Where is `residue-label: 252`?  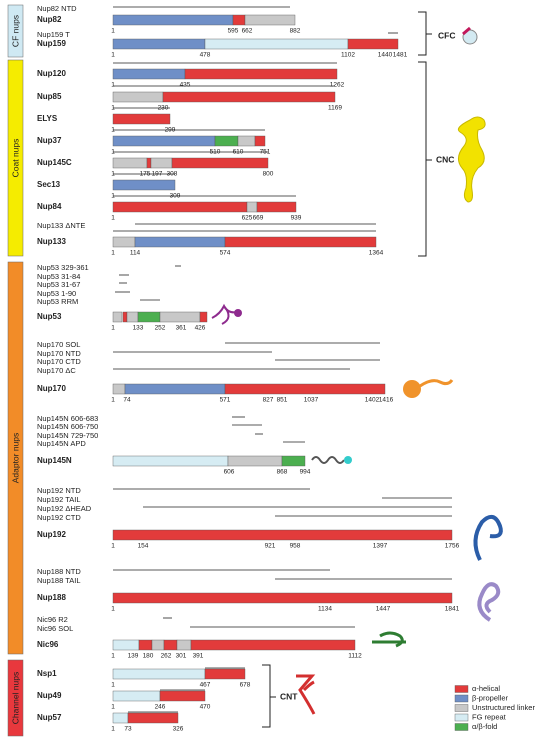
residue-label: 252 is located at coordinates (160, 328).